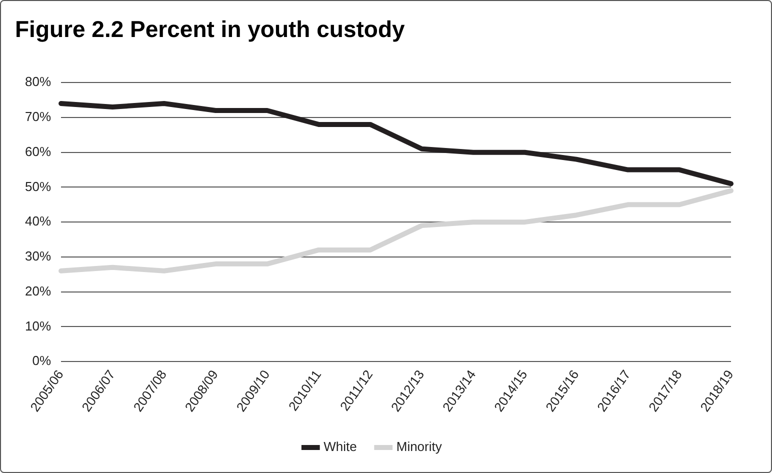 Image resolution: width=772 pixels, height=473 pixels. What do you see at coordinates (38, 82) in the screenshot?
I see `y-tick-label: 80%` at bounding box center [38, 82].